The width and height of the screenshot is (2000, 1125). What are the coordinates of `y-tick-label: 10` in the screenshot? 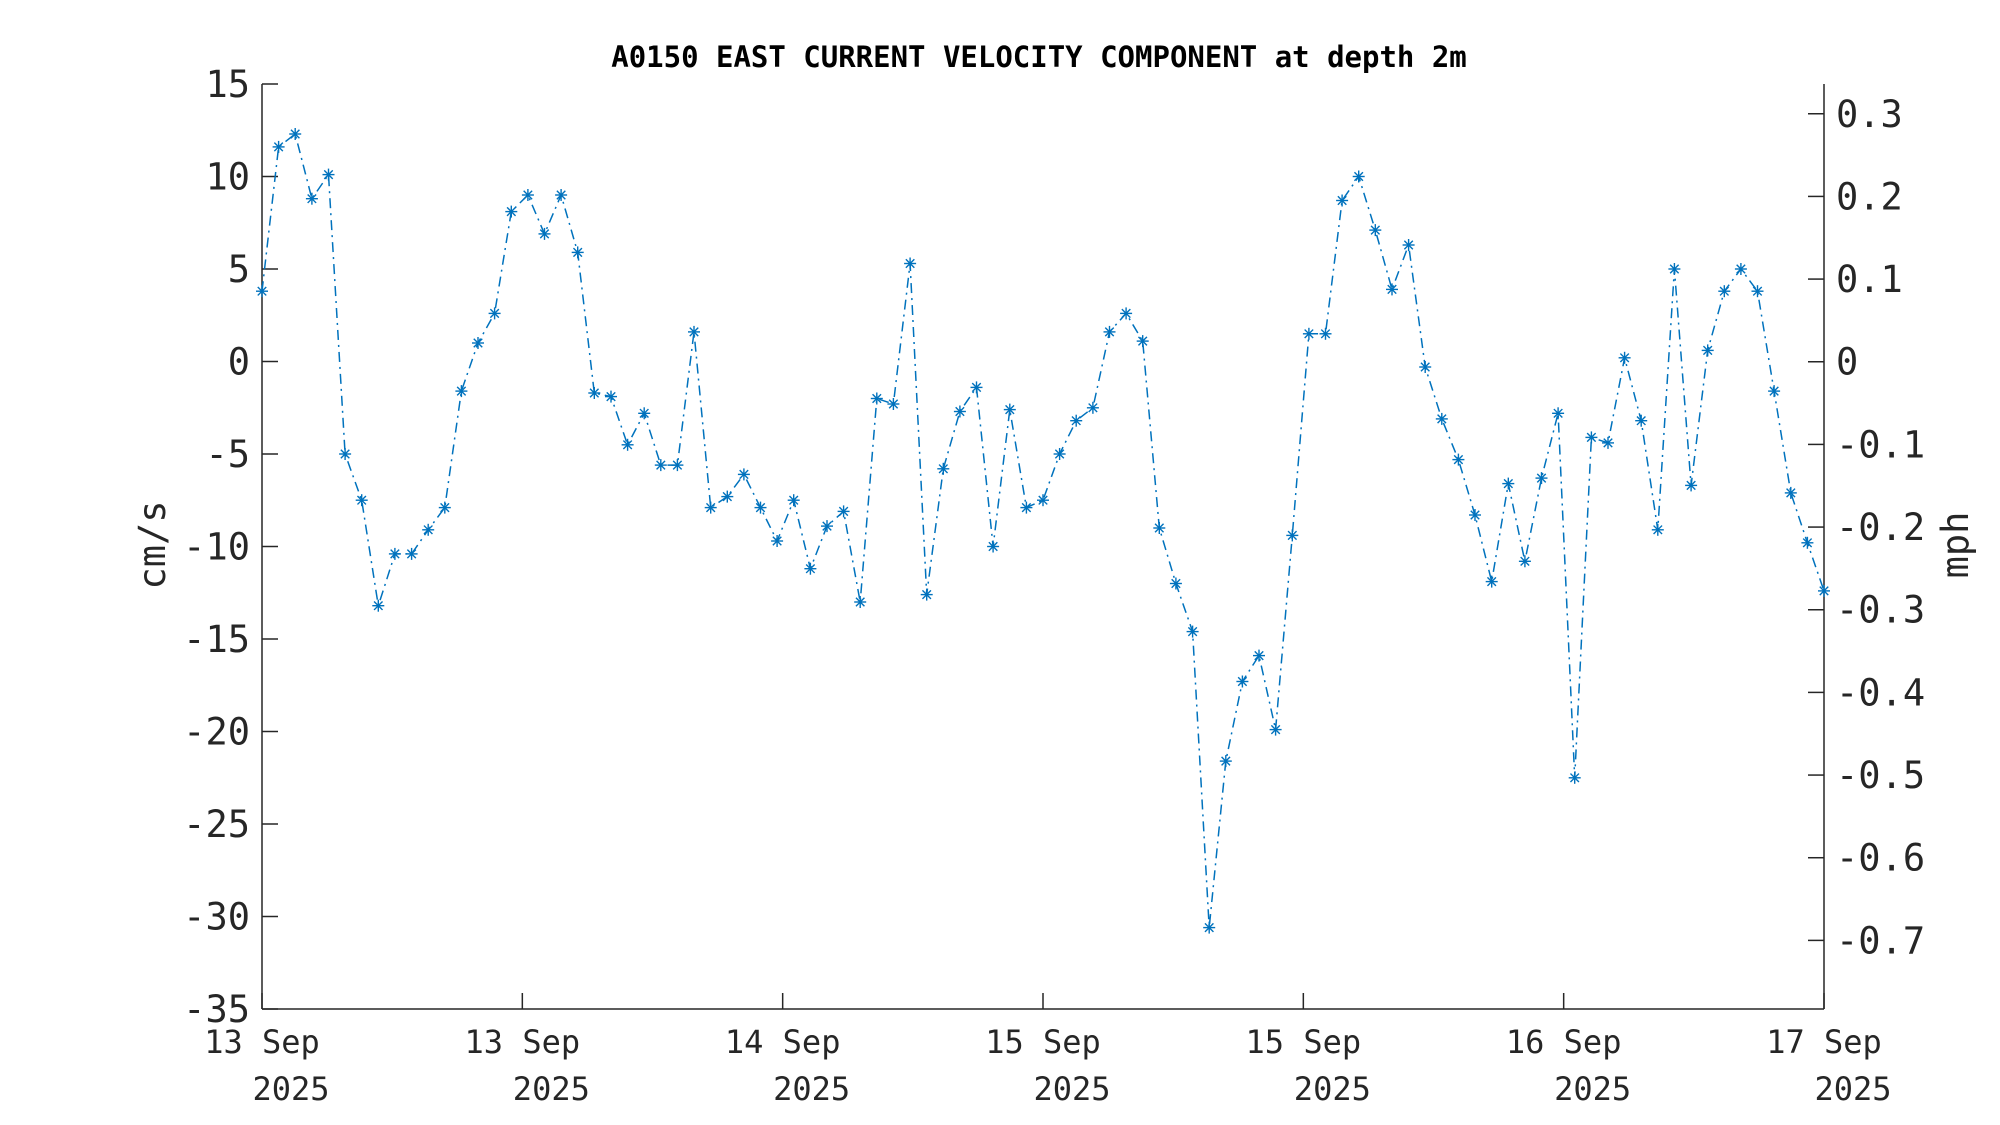 It's located at (227, 177).